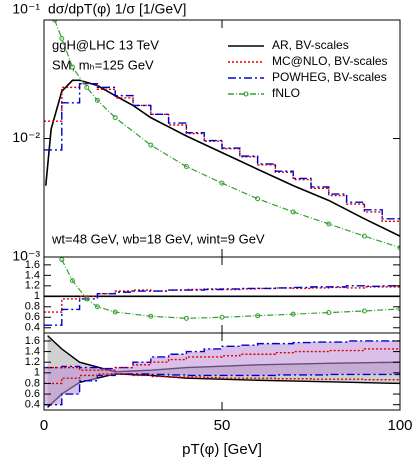  Describe the element at coordinates (399, 425) in the screenshot. I see `x-tick-label: 100` at that location.